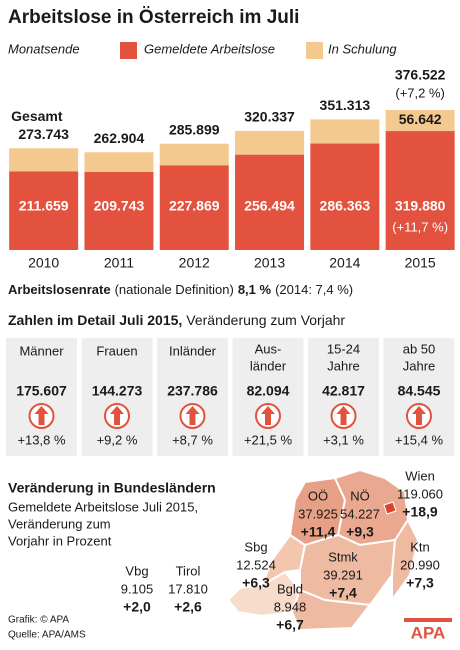 This screenshot has height=650, width=460. I want to click on total-label: 285.899, so click(194, 129).